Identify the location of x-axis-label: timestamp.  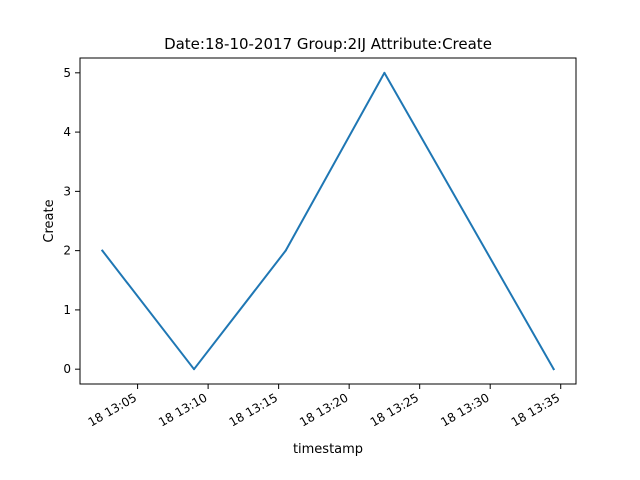
(328, 449).